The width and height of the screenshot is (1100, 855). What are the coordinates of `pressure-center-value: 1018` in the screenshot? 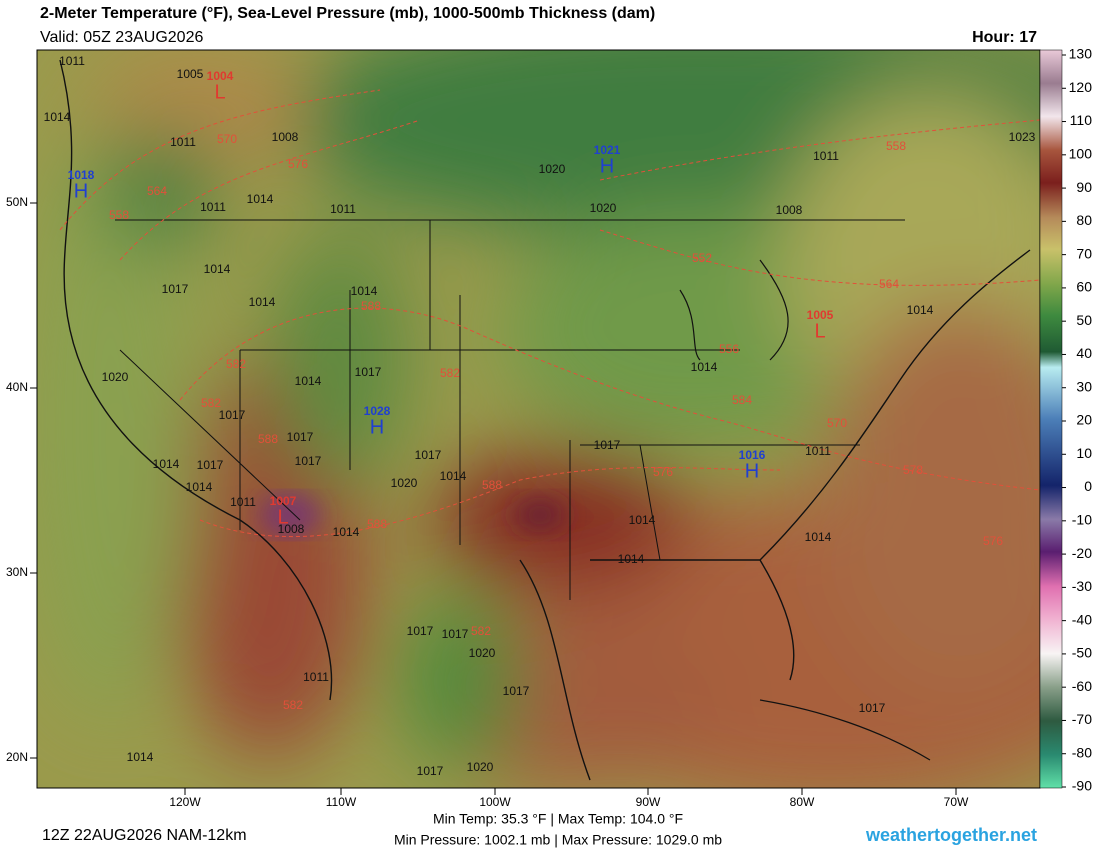 It's located at (81, 175).